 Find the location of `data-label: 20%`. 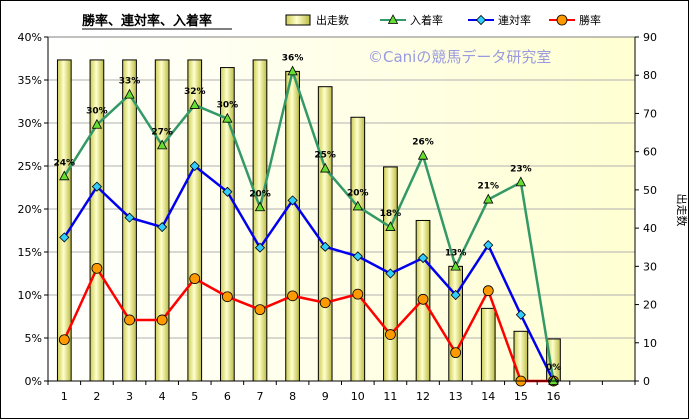

data-label: 20% is located at coordinates (260, 194).